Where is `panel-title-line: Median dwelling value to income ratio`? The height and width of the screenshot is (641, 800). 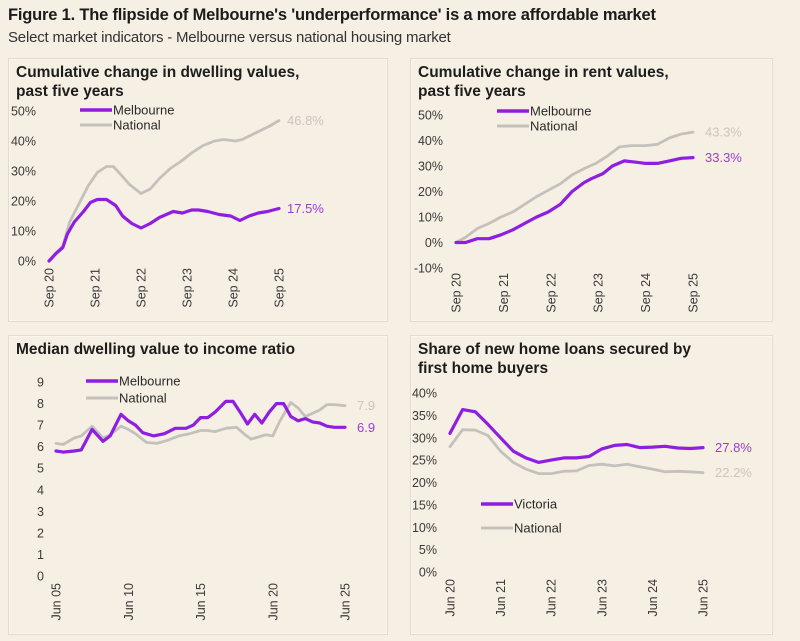 panel-title-line: Median dwelling value to income ratio is located at coordinates (156, 349).